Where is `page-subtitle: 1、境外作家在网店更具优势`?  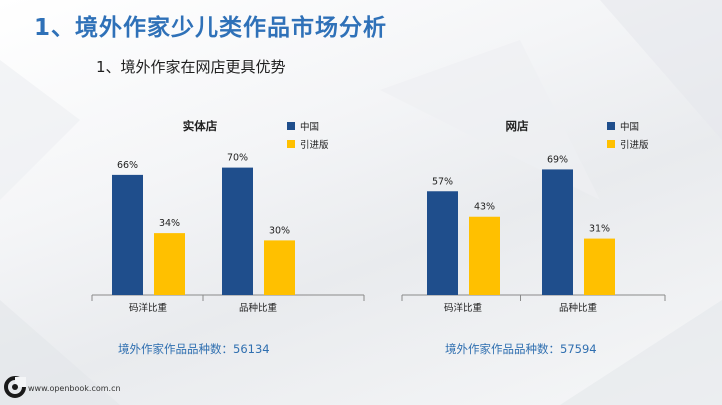 page-subtitle: 1、境外作家在网店更具优势 is located at coordinates (191, 67).